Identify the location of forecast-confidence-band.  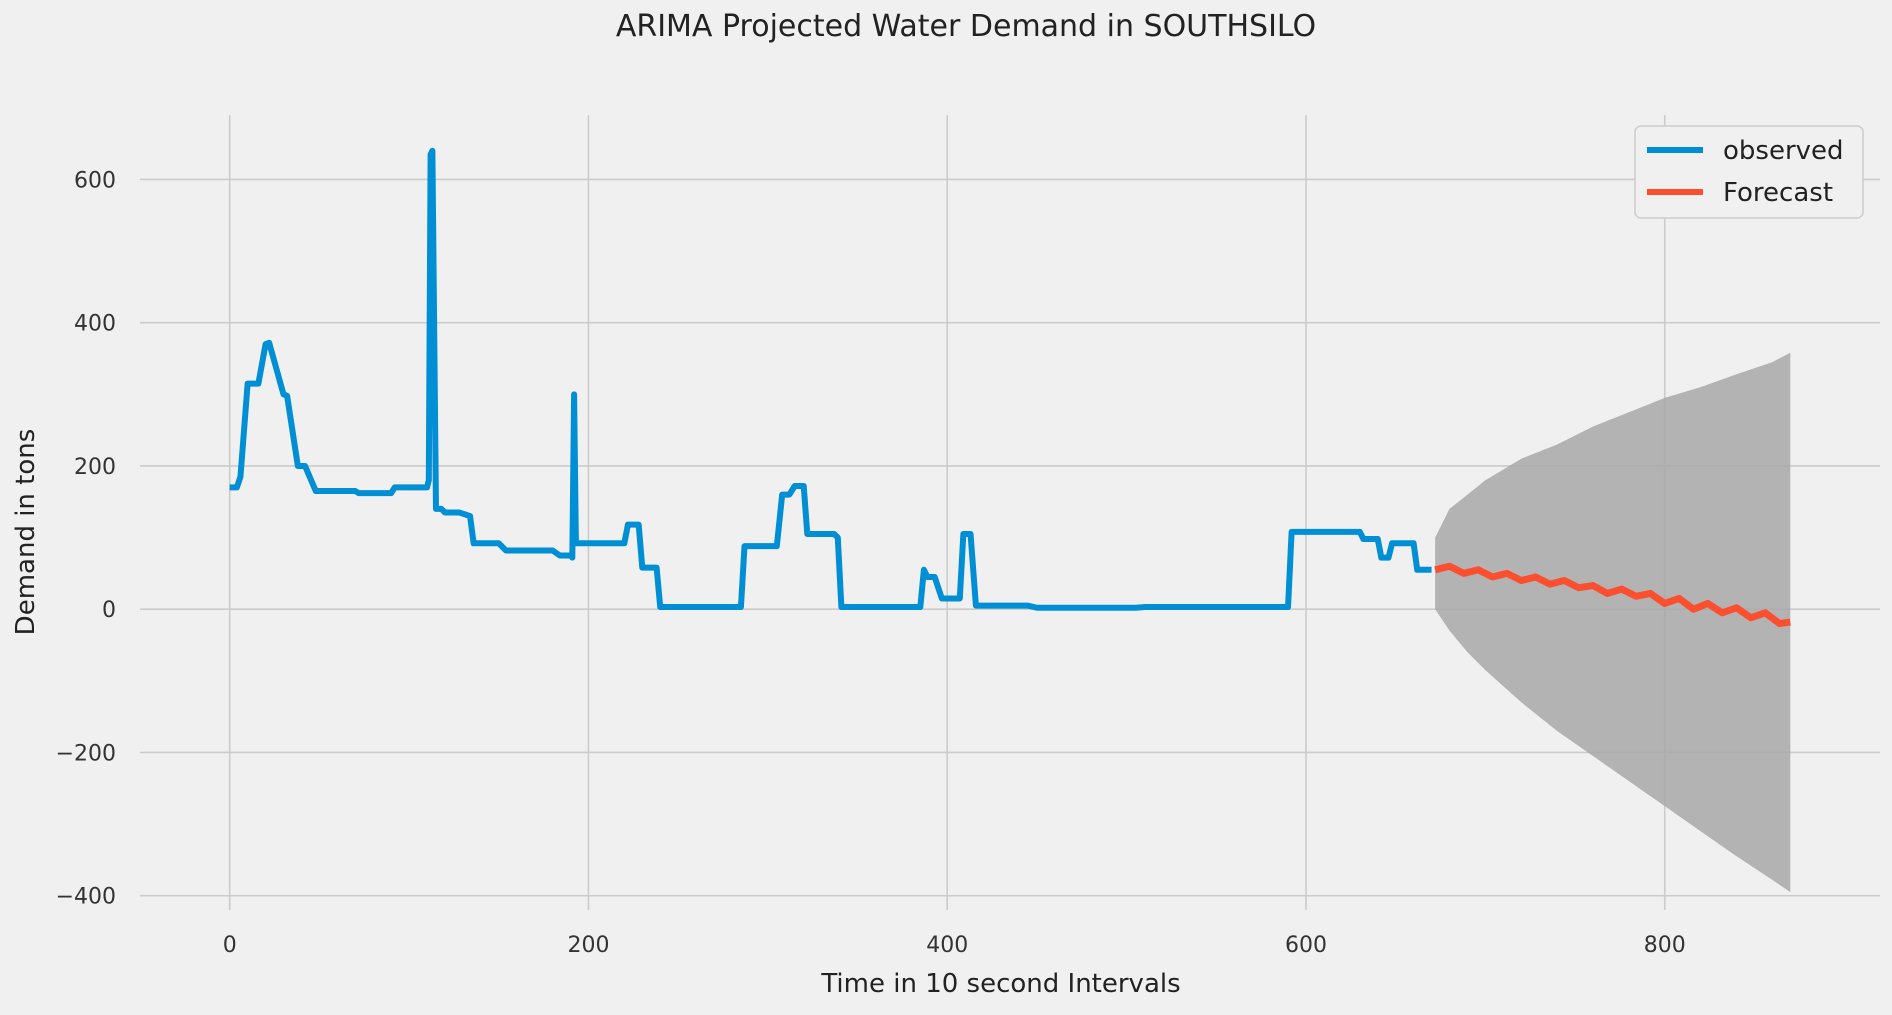
(1613, 622).